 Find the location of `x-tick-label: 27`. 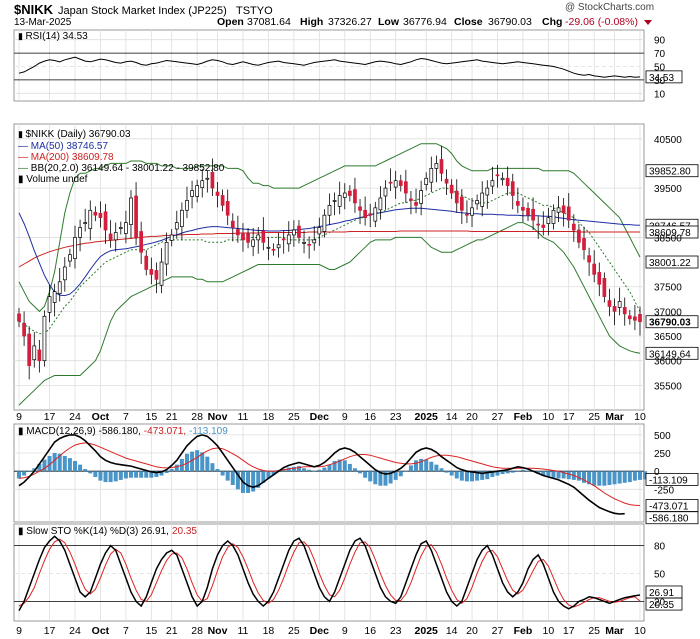

x-tick-label: 27 is located at coordinates (498, 631).